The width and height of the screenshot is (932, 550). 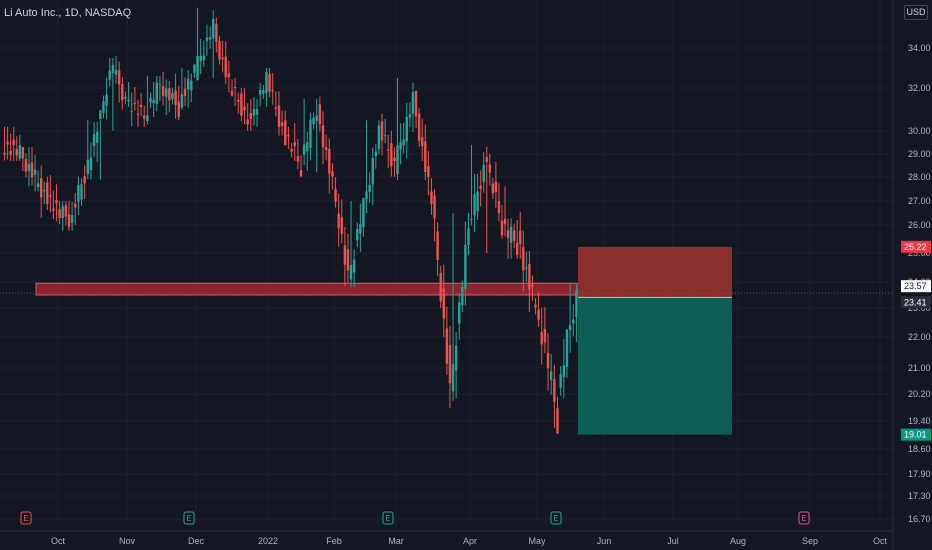 I want to click on price-tick-label: 25.00, so click(x=919, y=253).